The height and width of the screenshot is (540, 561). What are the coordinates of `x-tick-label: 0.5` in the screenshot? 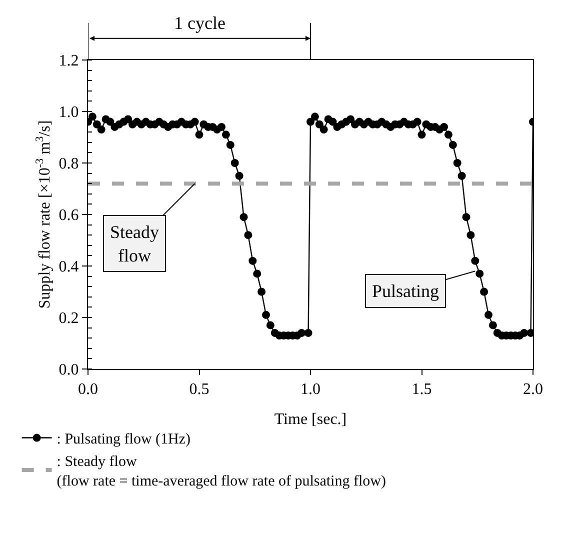 It's located at (199, 389).